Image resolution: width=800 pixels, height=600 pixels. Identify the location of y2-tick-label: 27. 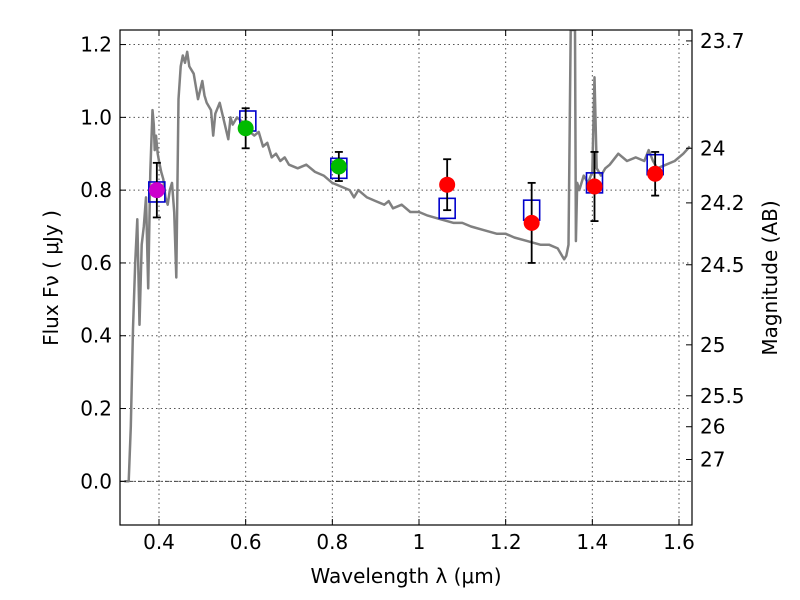
(712, 459).